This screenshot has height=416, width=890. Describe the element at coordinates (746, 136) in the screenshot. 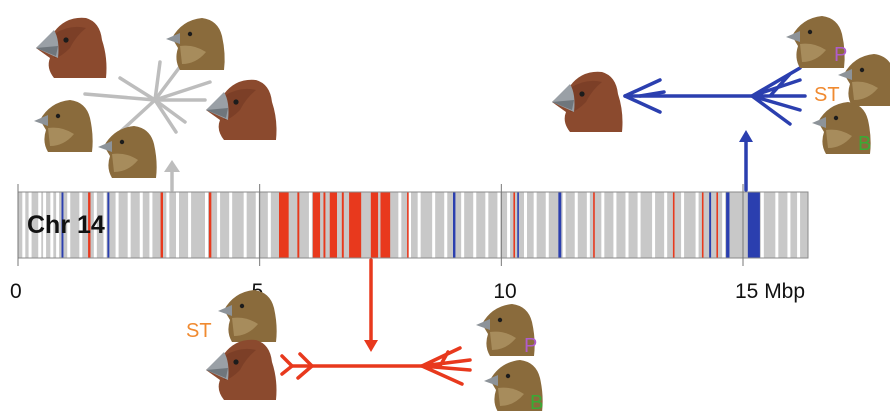

I see `blue-tree-arrow-head` at that location.